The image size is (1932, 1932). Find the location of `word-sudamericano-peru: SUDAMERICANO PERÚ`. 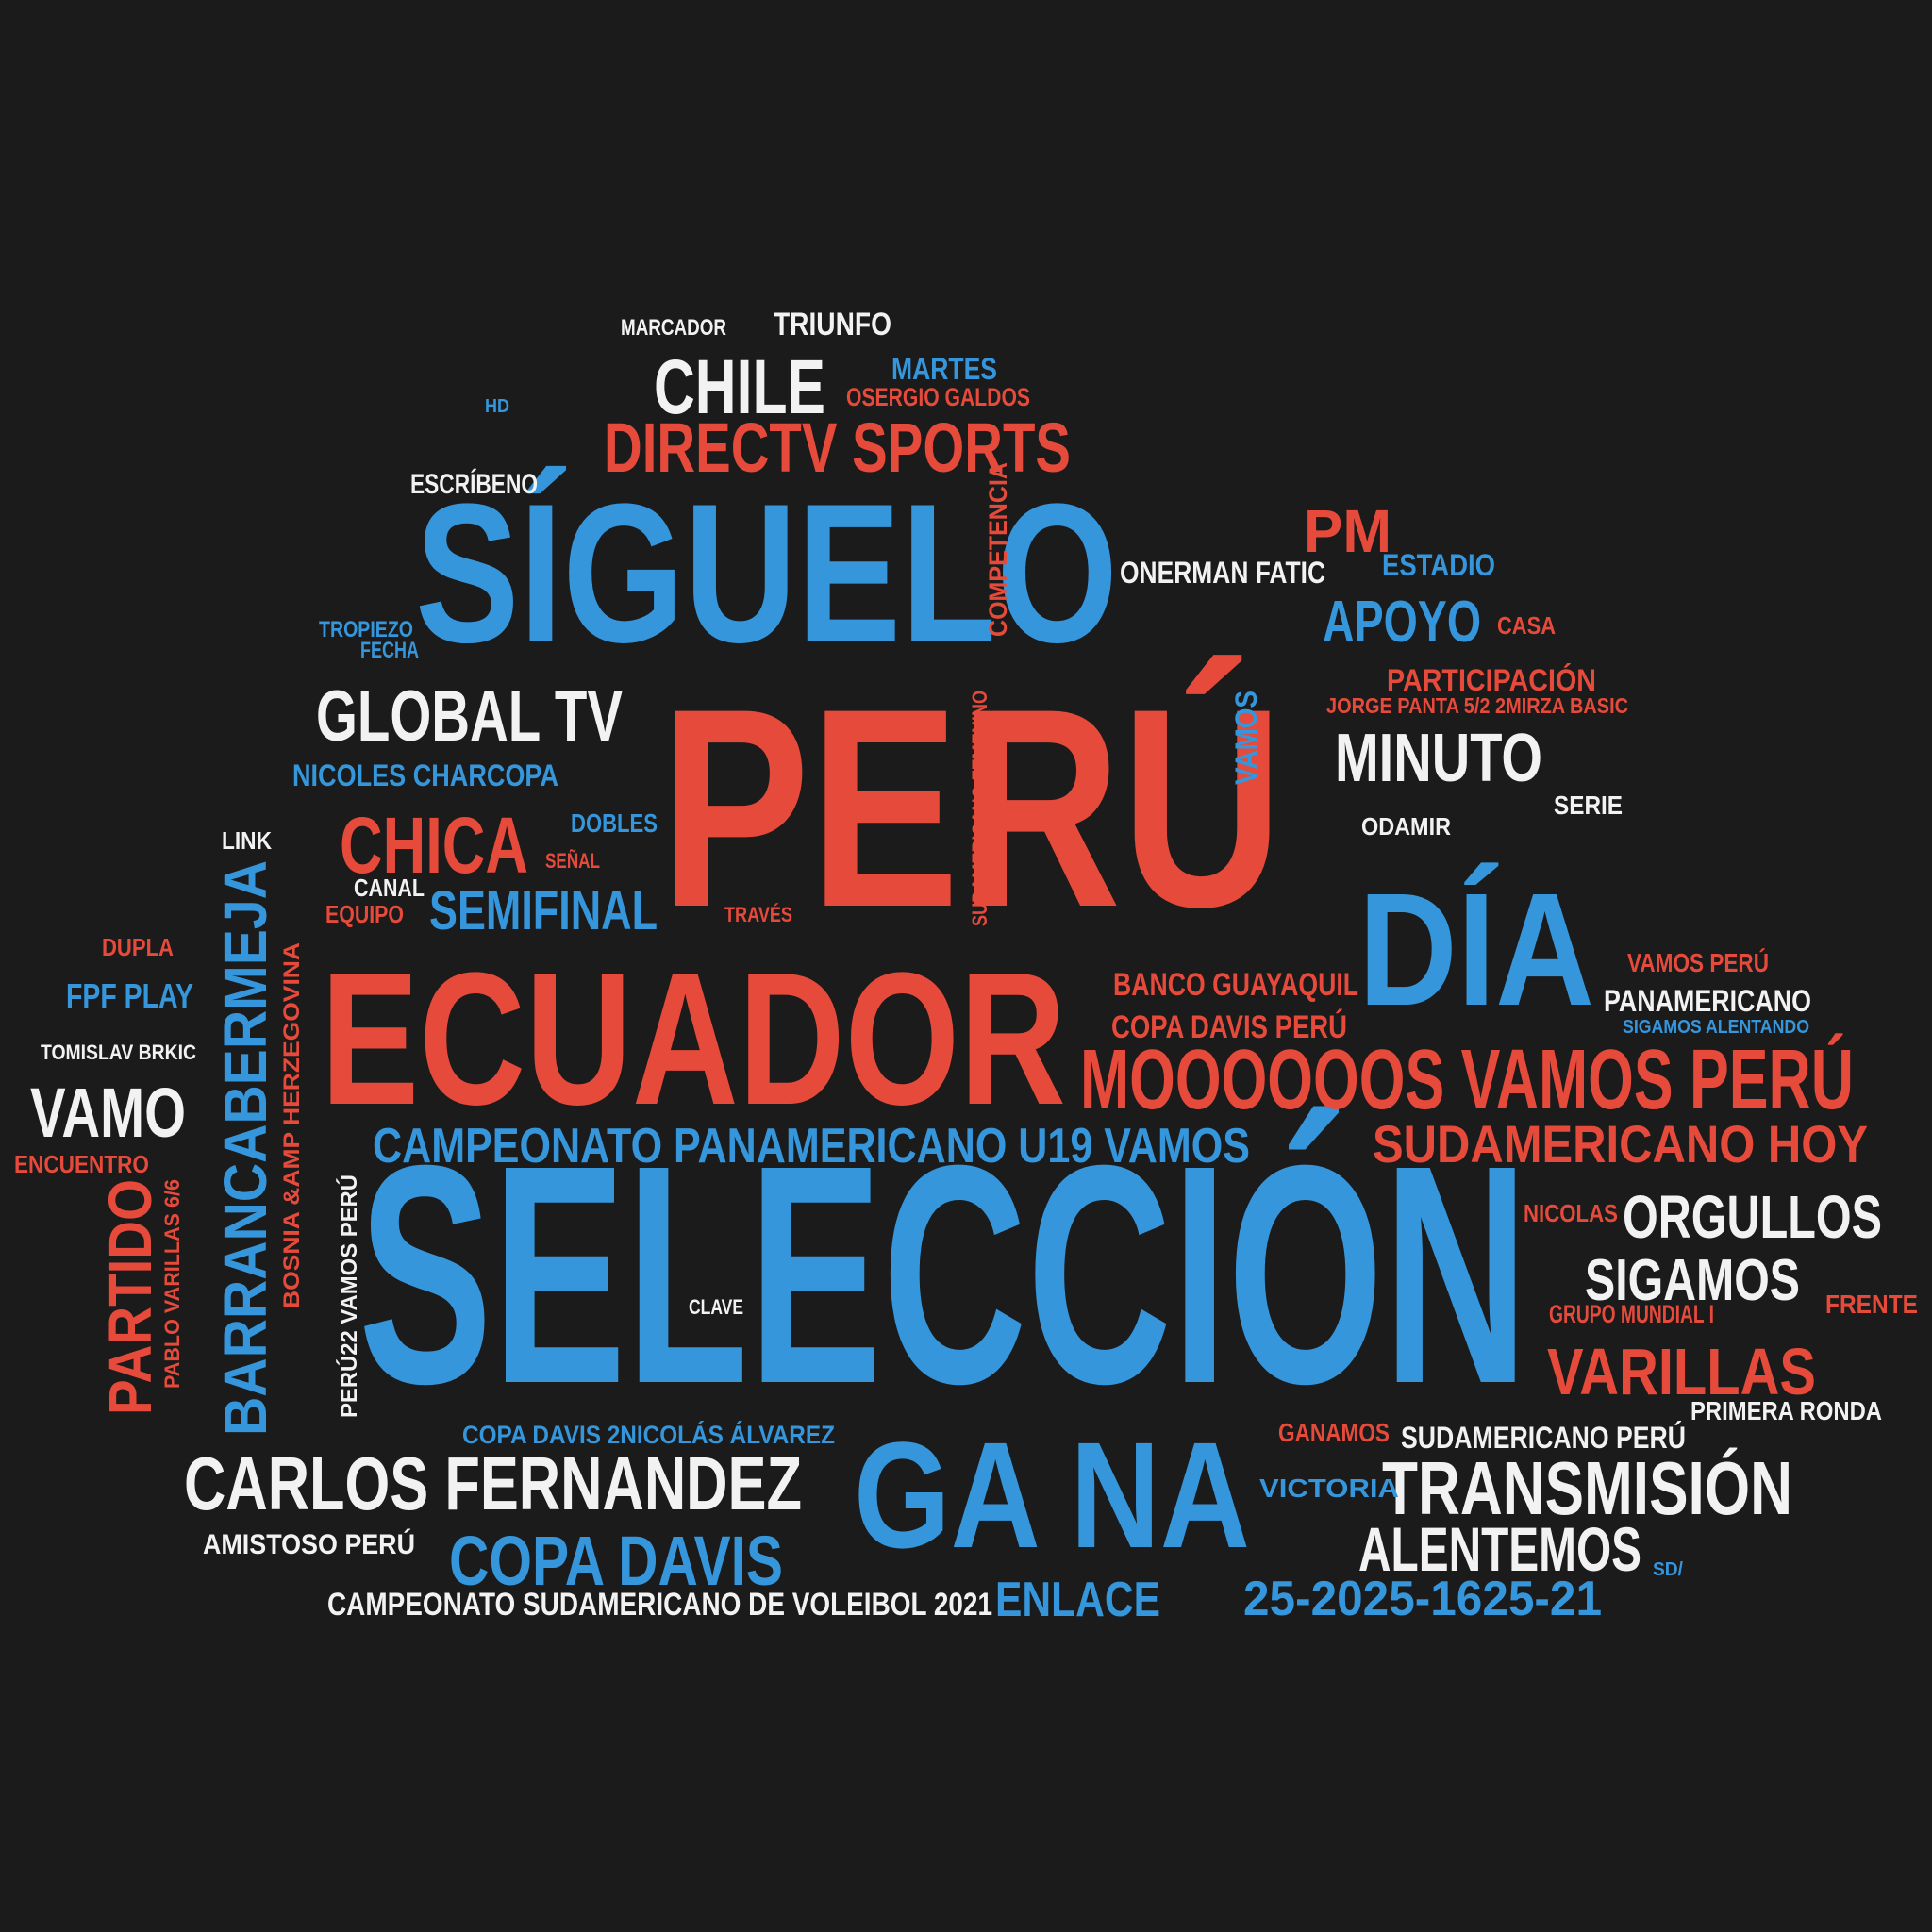

word-sudamericano-peru: SUDAMERICANO PERÚ is located at coordinates (1544, 1438).